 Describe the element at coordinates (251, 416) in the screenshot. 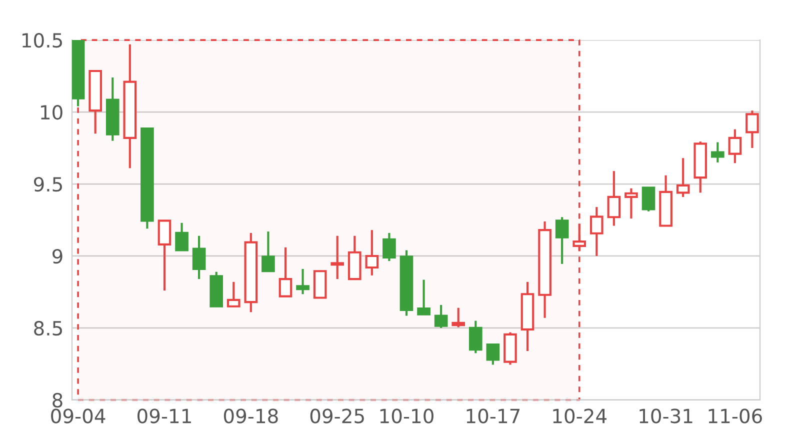

I see `x-tick-label: 09-18` at that location.